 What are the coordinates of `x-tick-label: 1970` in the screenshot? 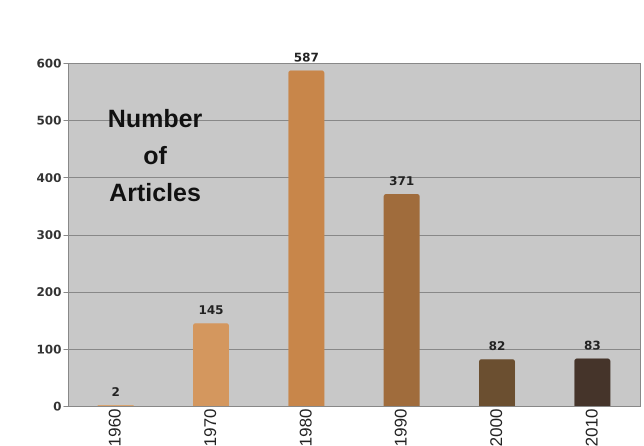 It's located at (210, 427).